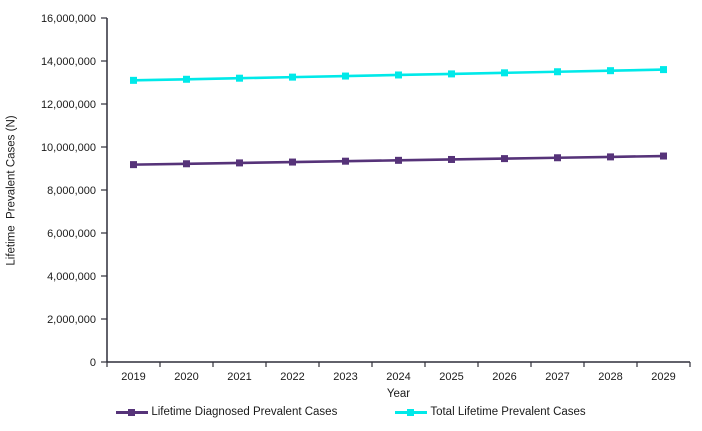 The image size is (702, 431). Describe the element at coordinates (345, 377) in the screenshot. I see `x-tick-label: 2023` at that location.